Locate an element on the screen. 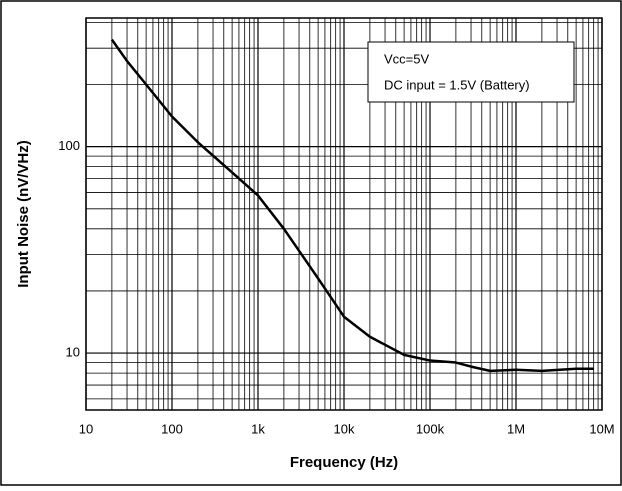 This screenshot has height=491, width=622. x-tick-label: 100k is located at coordinates (430, 428).